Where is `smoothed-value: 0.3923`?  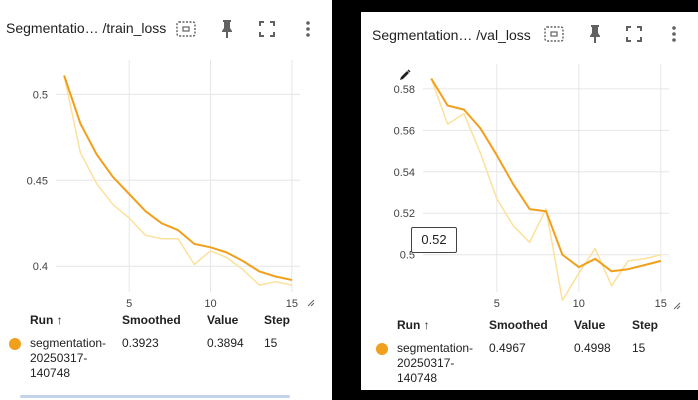 smoothed-value: 0.3923 is located at coordinates (140, 343).